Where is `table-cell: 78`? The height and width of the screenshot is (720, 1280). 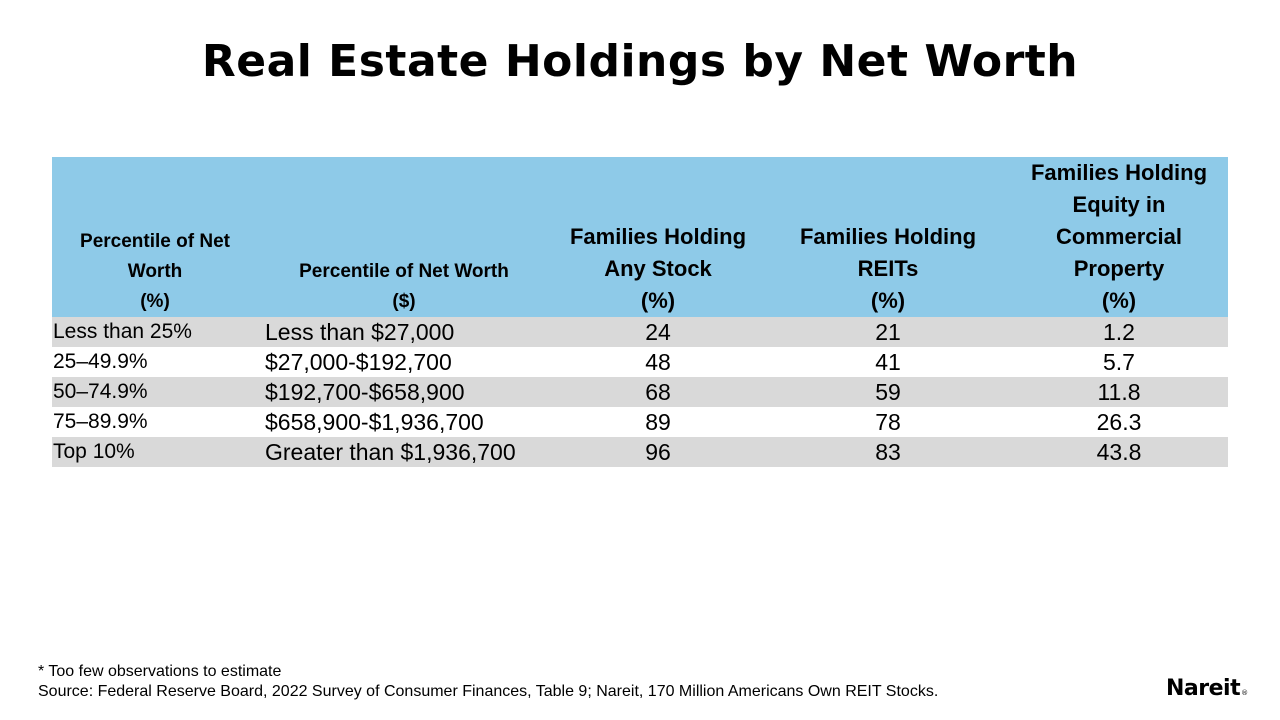 table-cell: 78 is located at coordinates (888, 422).